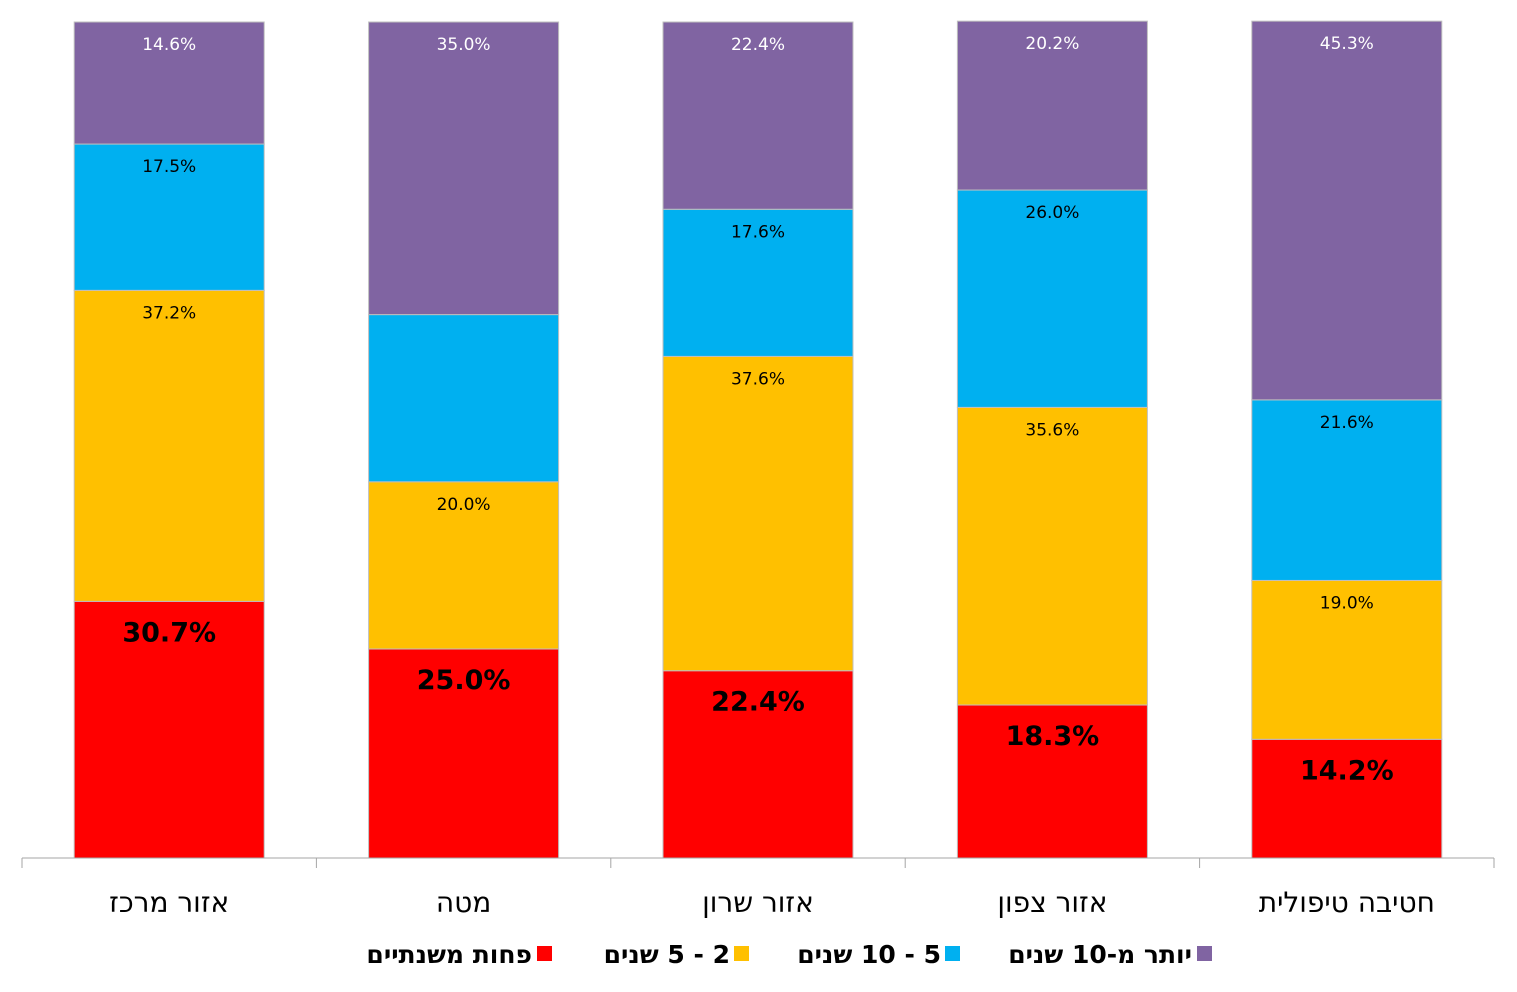 The image size is (1517, 992). What do you see at coordinates (1052, 902) in the screenshot?
I see `category-label: אזור צפון` at bounding box center [1052, 902].